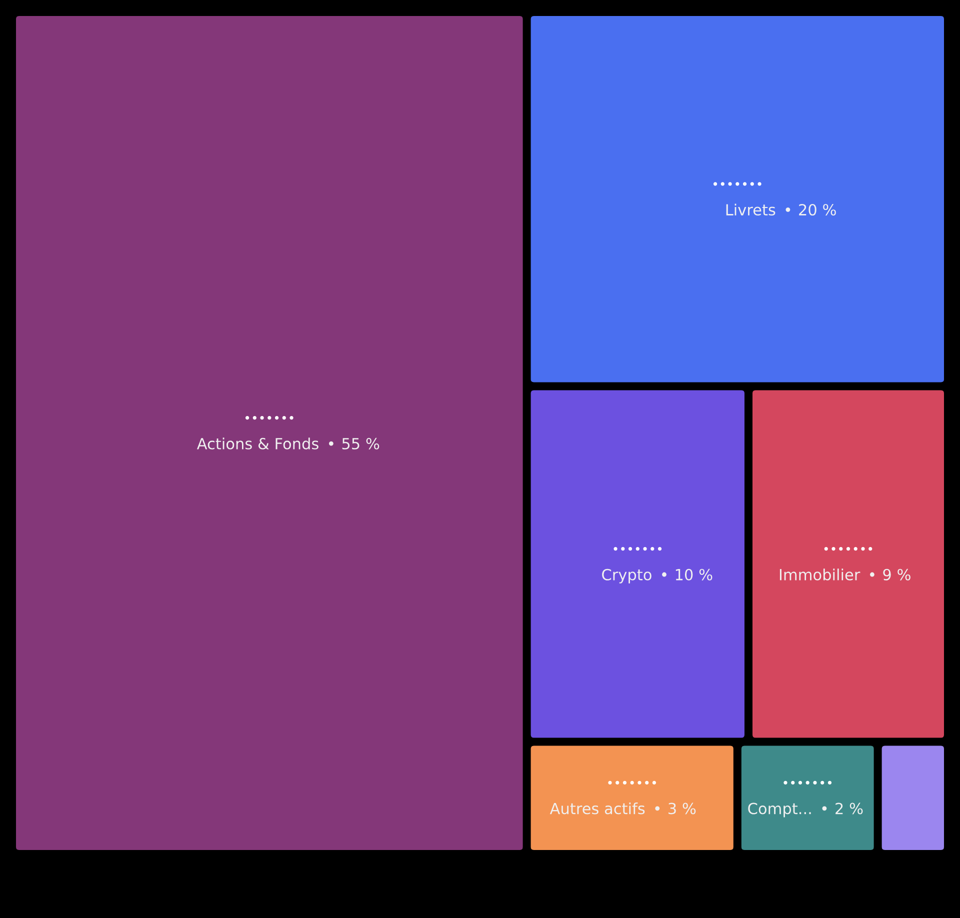  What do you see at coordinates (849, 808) in the screenshot?
I see `data-label: 2 %` at bounding box center [849, 808].